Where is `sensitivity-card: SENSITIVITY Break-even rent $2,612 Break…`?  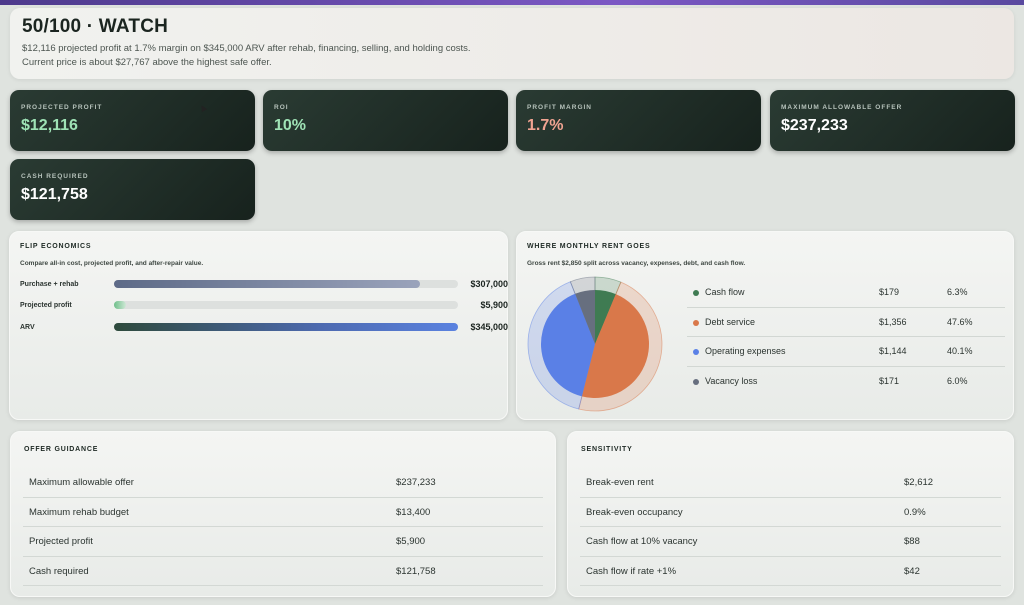 sensitivity-card: SENSITIVITY Break-even rent $2,612 Break… is located at coordinates (790, 514).